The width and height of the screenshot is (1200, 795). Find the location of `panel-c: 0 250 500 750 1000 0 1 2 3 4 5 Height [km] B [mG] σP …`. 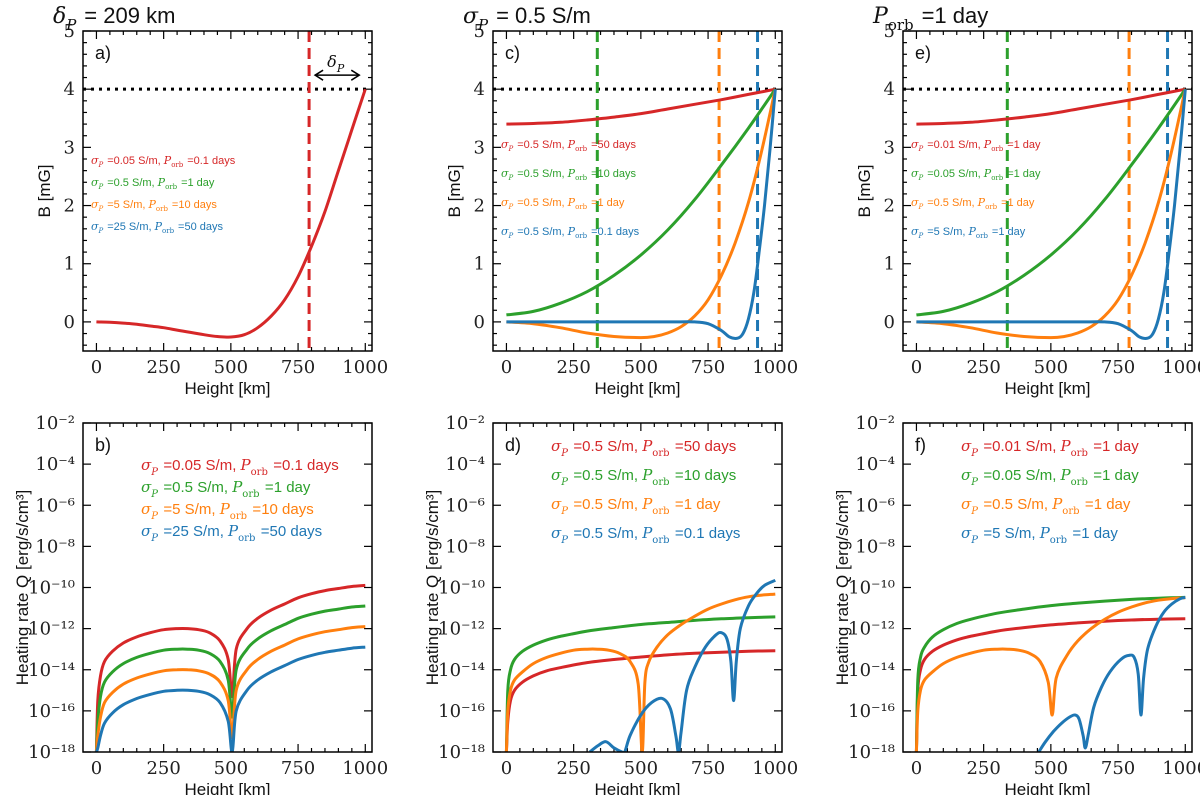

panel-c: 0 250 500 750 1000 0 1 2 3 4 5 Height [km] B [mG] σP … is located at coordinates (621, 200).